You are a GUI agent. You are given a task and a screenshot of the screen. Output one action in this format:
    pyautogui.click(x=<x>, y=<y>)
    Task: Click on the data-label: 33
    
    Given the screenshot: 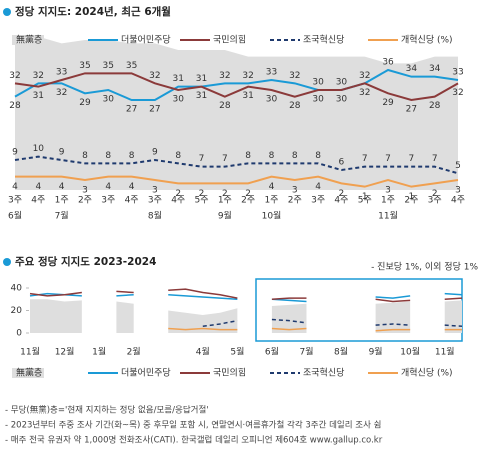 What is the action you would take?
    pyautogui.click(x=271, y=73)
    